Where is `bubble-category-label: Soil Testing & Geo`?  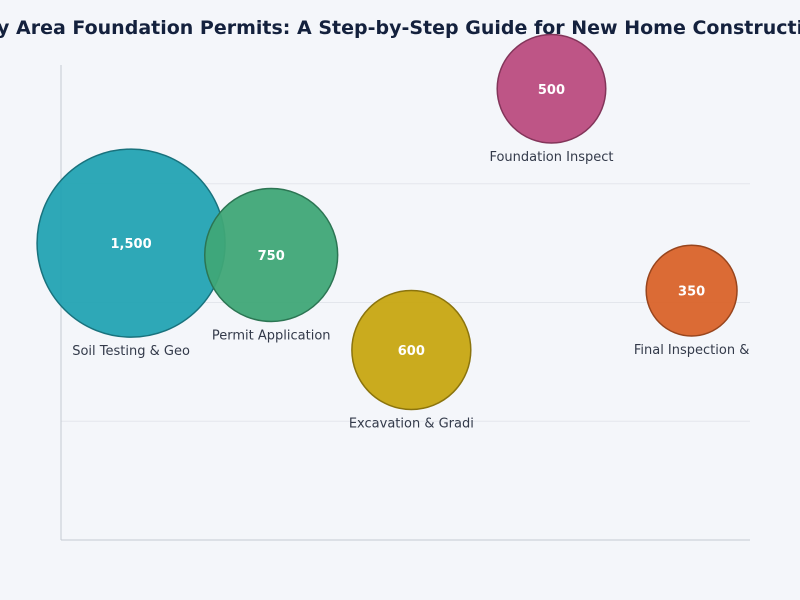
bubble-category-label: Soil Testing & Geo is located at coordinates (131, 351).